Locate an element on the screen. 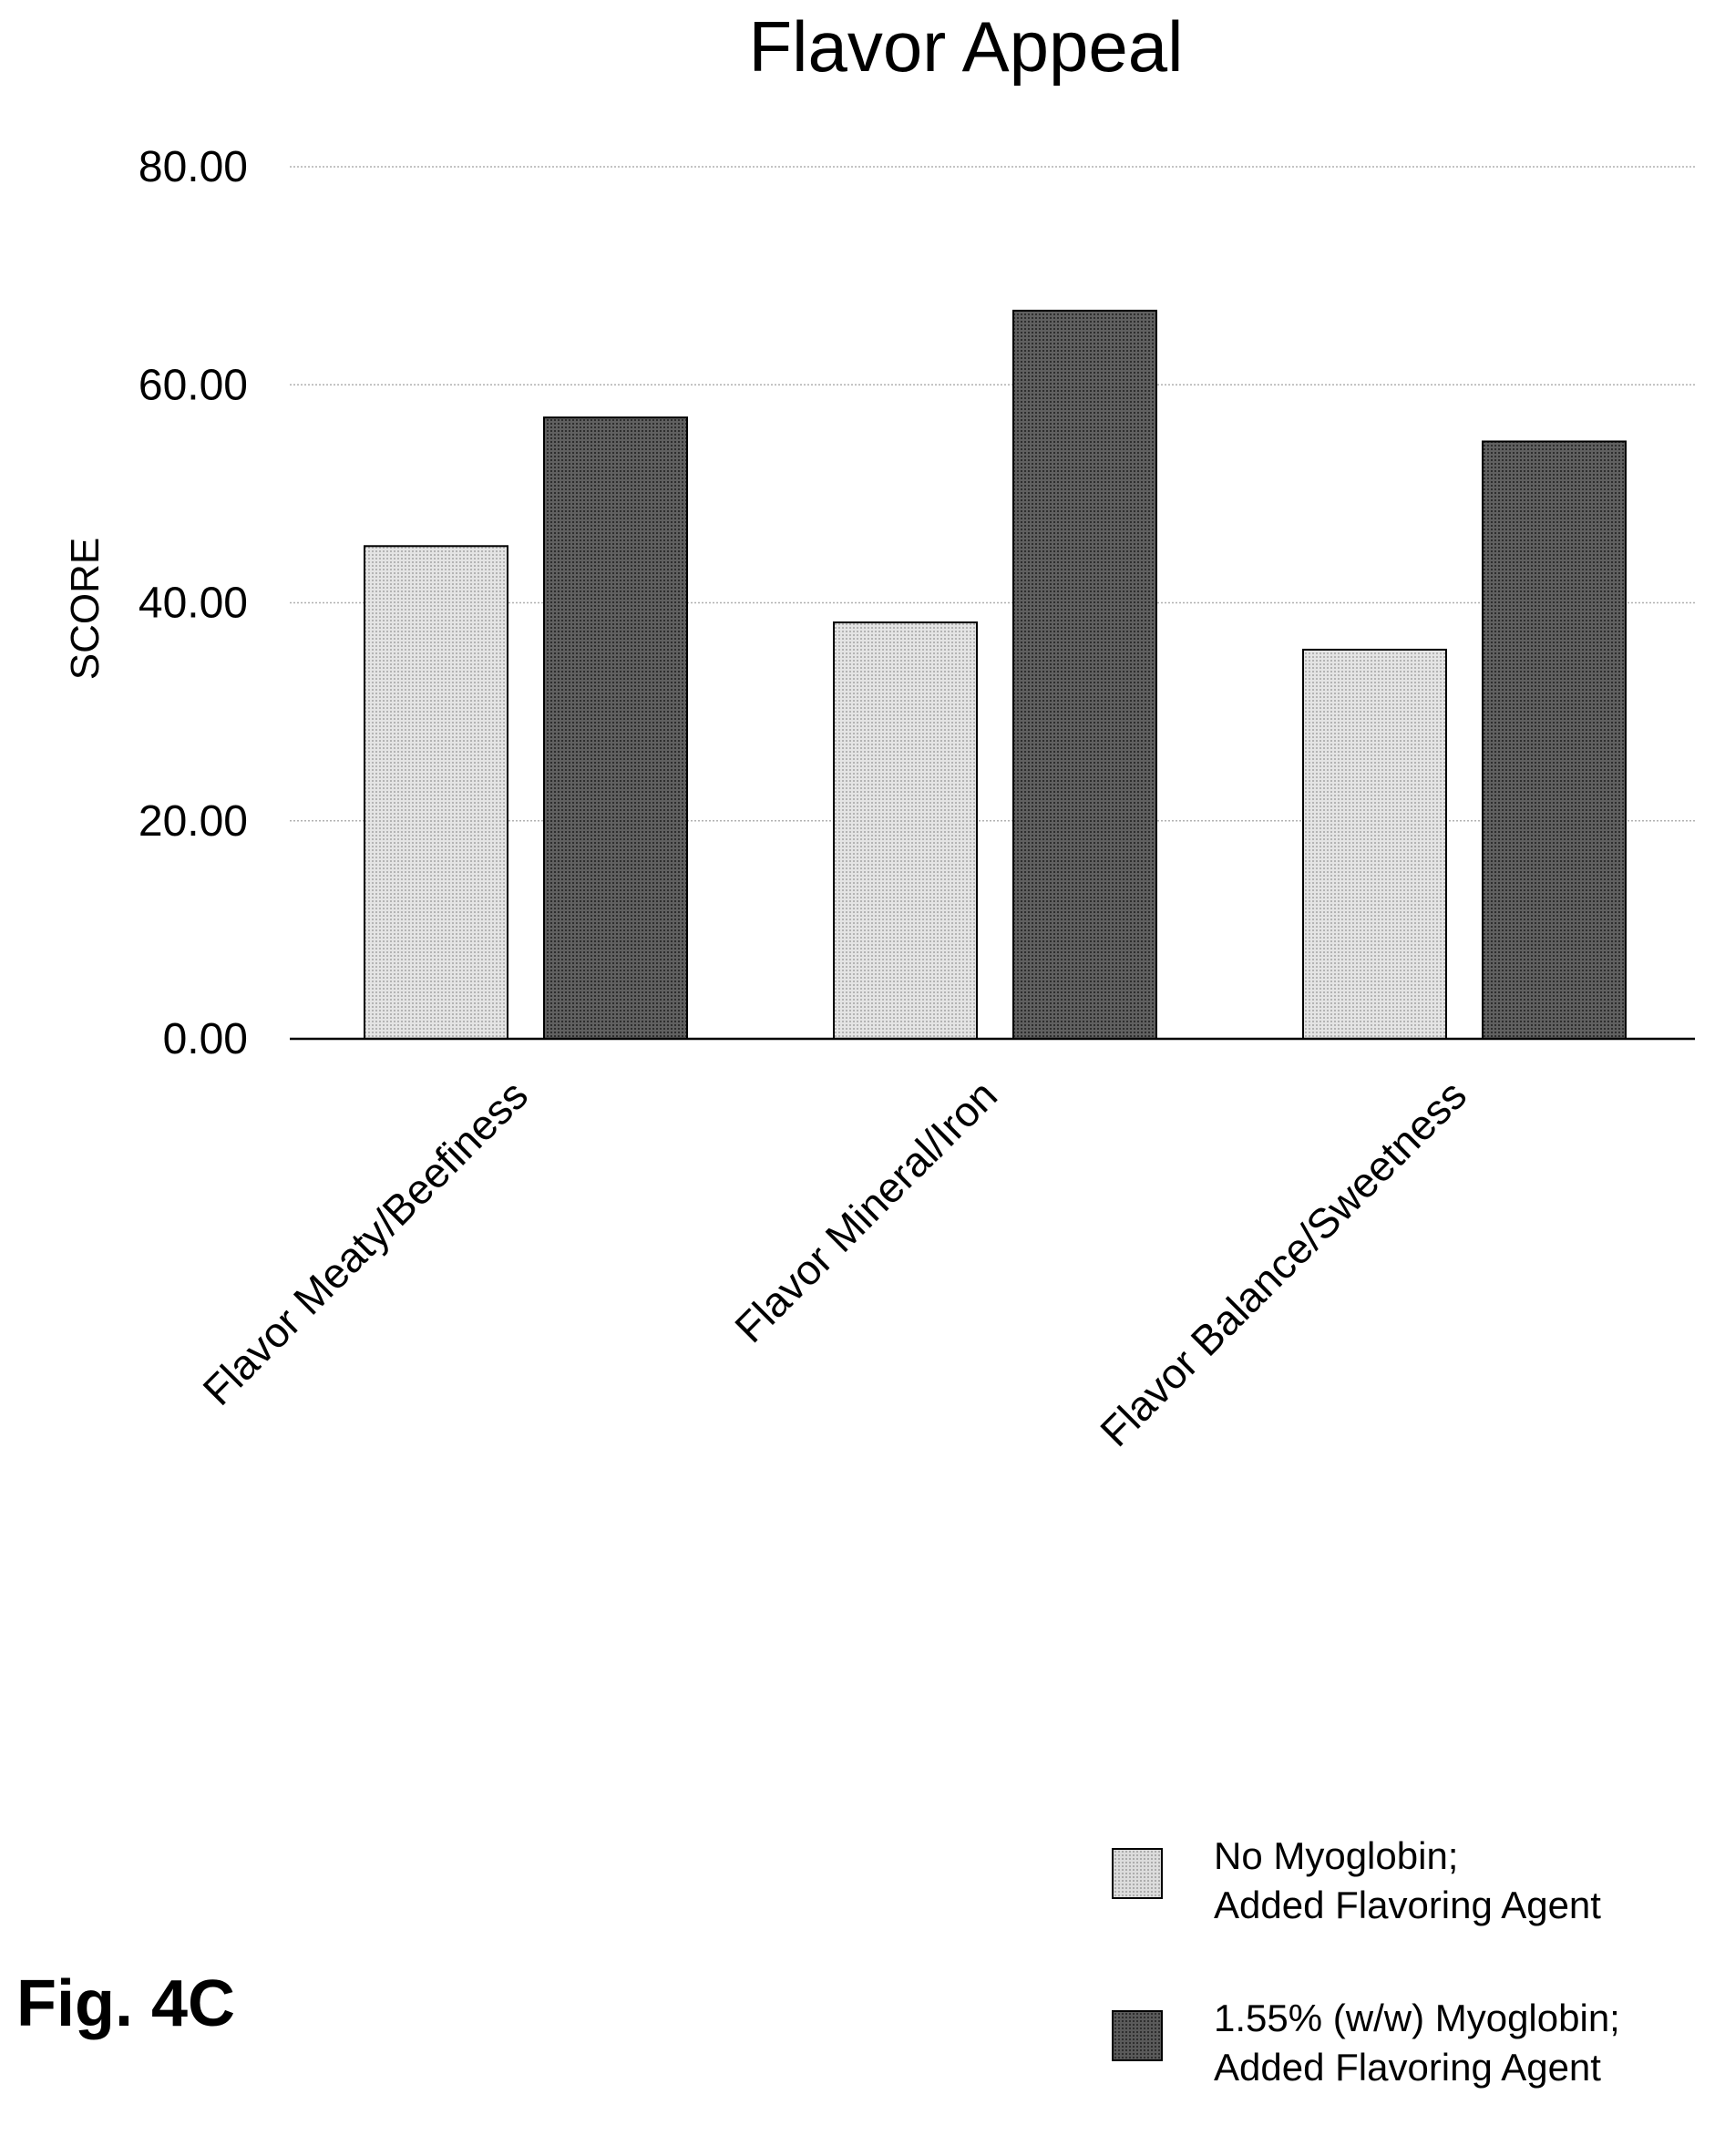  legend-item-no-myoglobin: No Myoglobin; Added Flavoring Agent is located at coordinates (1412, 1881).